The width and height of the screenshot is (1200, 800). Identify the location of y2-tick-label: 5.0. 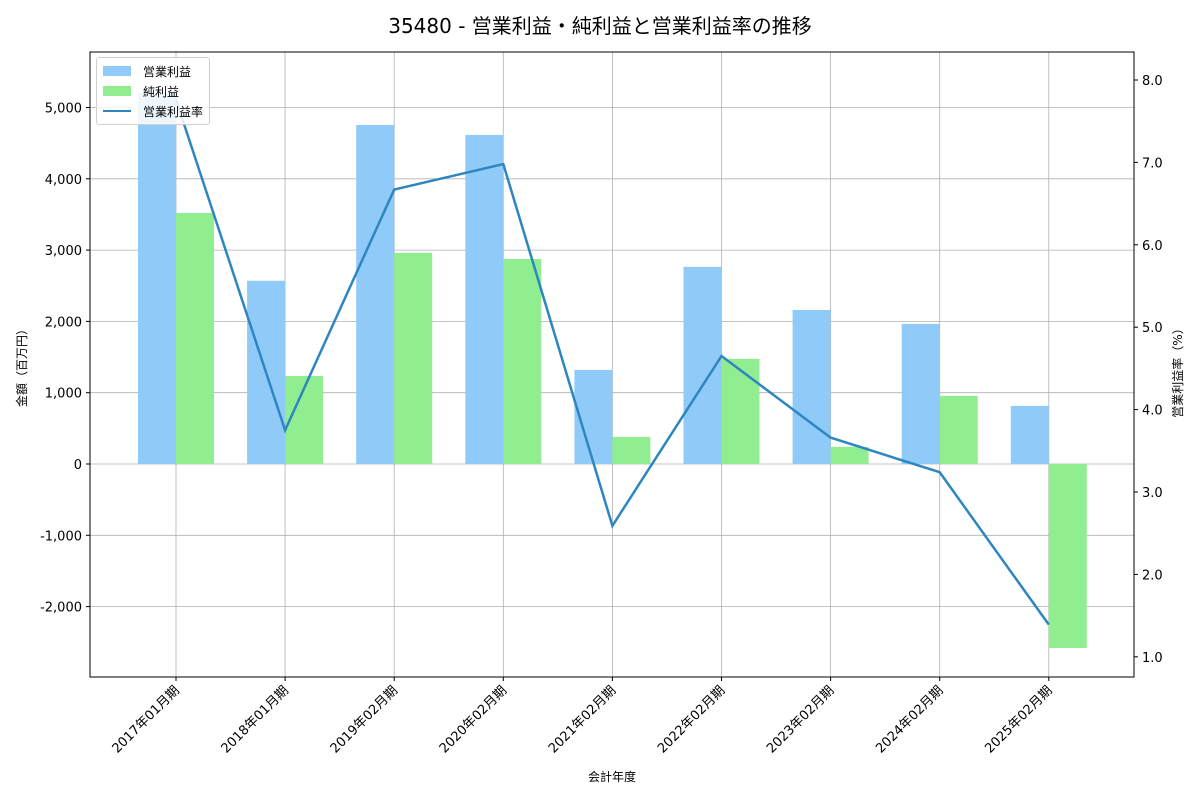
(1152, 328).